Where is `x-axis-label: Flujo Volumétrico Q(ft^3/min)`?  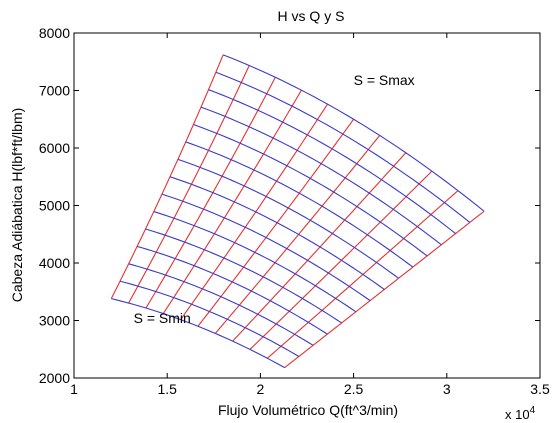 x-axis-label: Flujo Volumétrico Q(ft^3/min) is located at coordinates (308, 410).